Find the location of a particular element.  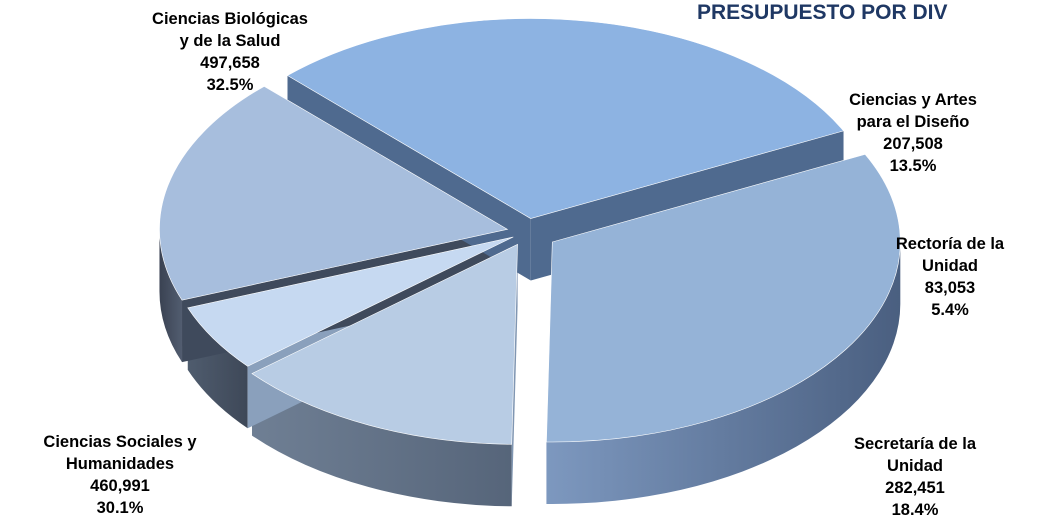

slice-percent-label: 30.1% is located at coordinates (120, 508).